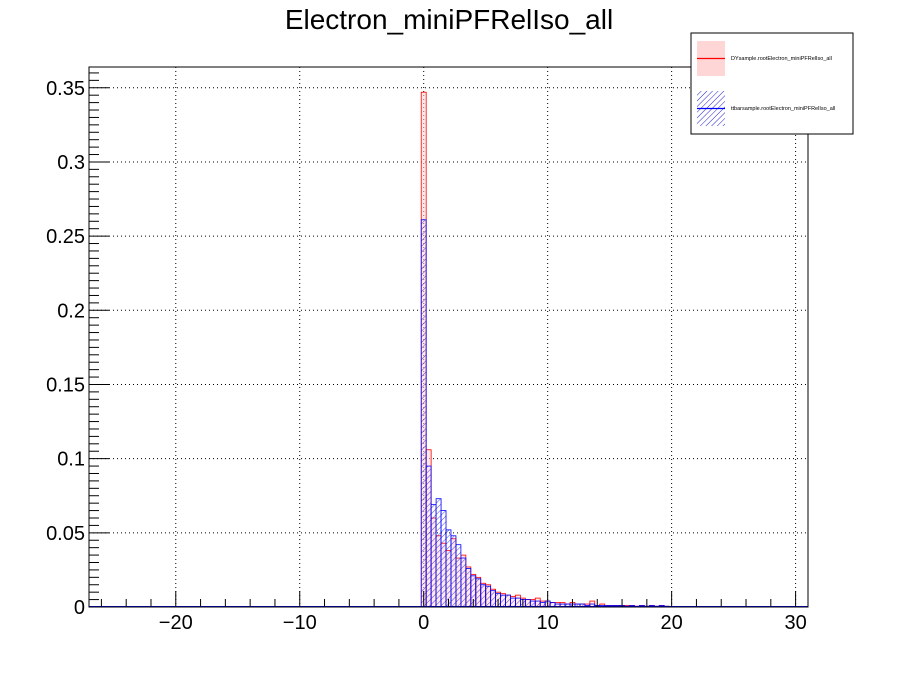  Describe the element at coordinates (79, 608) in the screenshot. I see `y-tick-label: 0` at that location.